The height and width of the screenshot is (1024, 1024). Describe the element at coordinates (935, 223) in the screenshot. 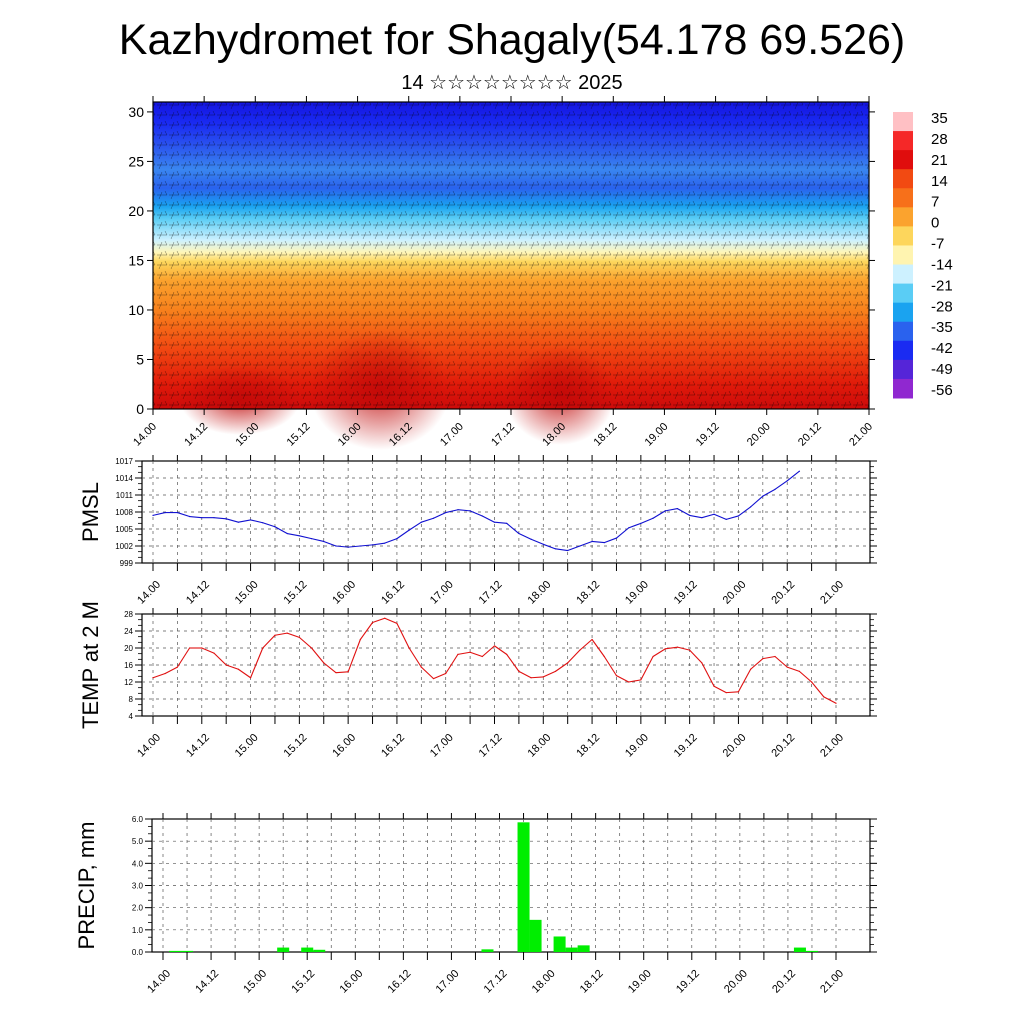

I see `colorbar-label: 0` at that location.